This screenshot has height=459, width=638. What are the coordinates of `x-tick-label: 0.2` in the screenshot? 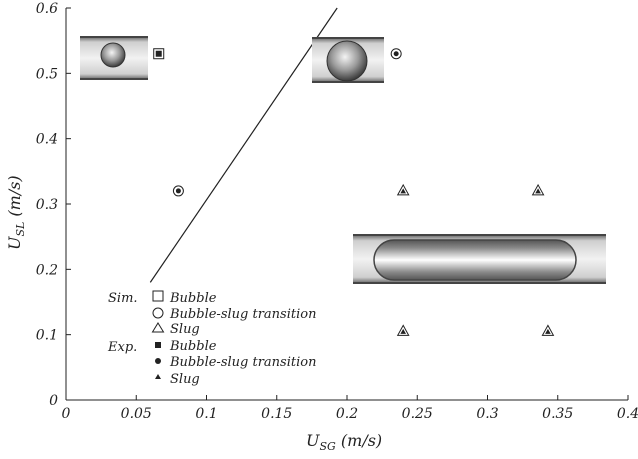 It's located at (347, 414).